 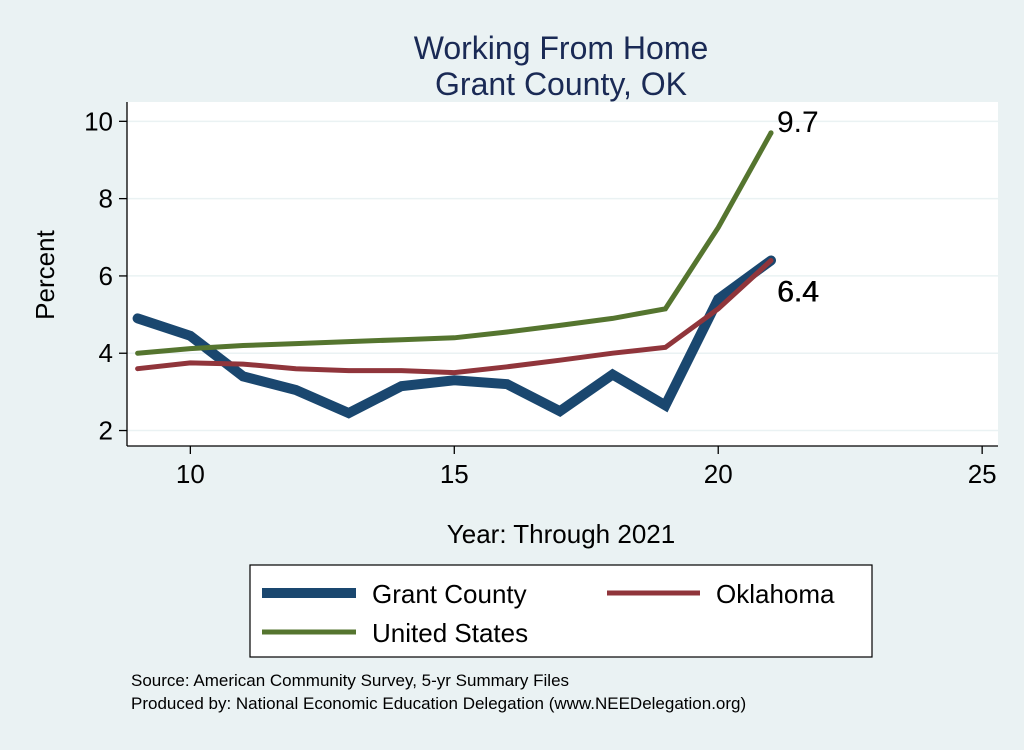 I want to click on label-layer: 9.76.46.4, so click(x=794, y=207).